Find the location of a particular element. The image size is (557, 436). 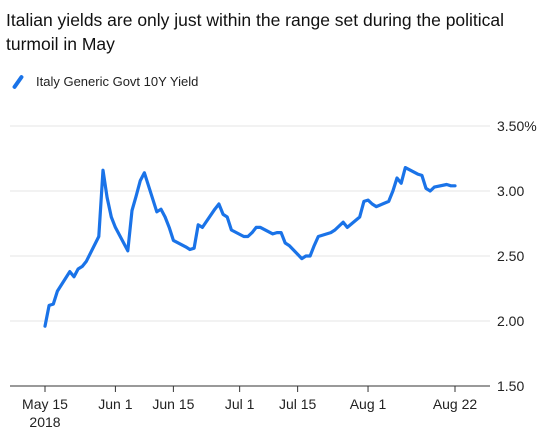

legend: Italy Generic Govt 10Y Yield is located at coordinates (104, 81).